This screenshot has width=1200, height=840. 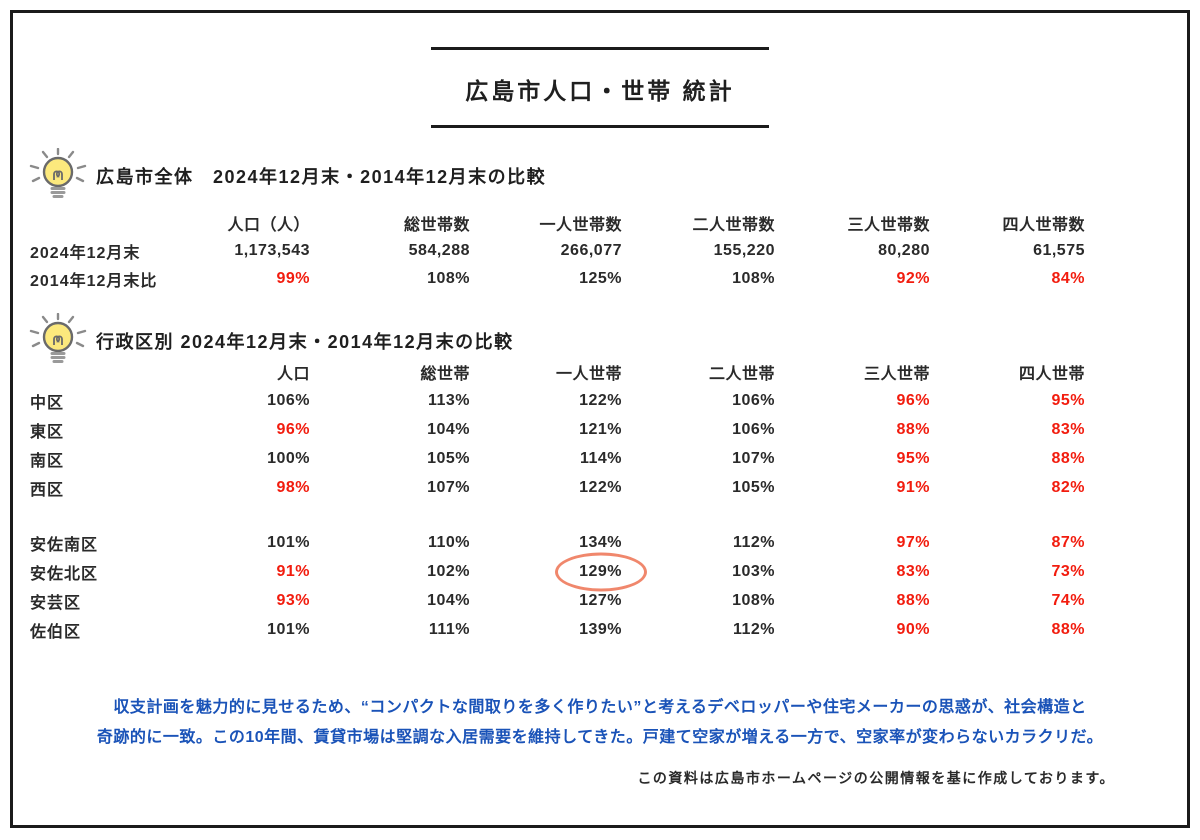 What do you see at coordinates (698, 572) in the screenshot?
I see `table-cell: 103%` at bounding box center [698, 572].